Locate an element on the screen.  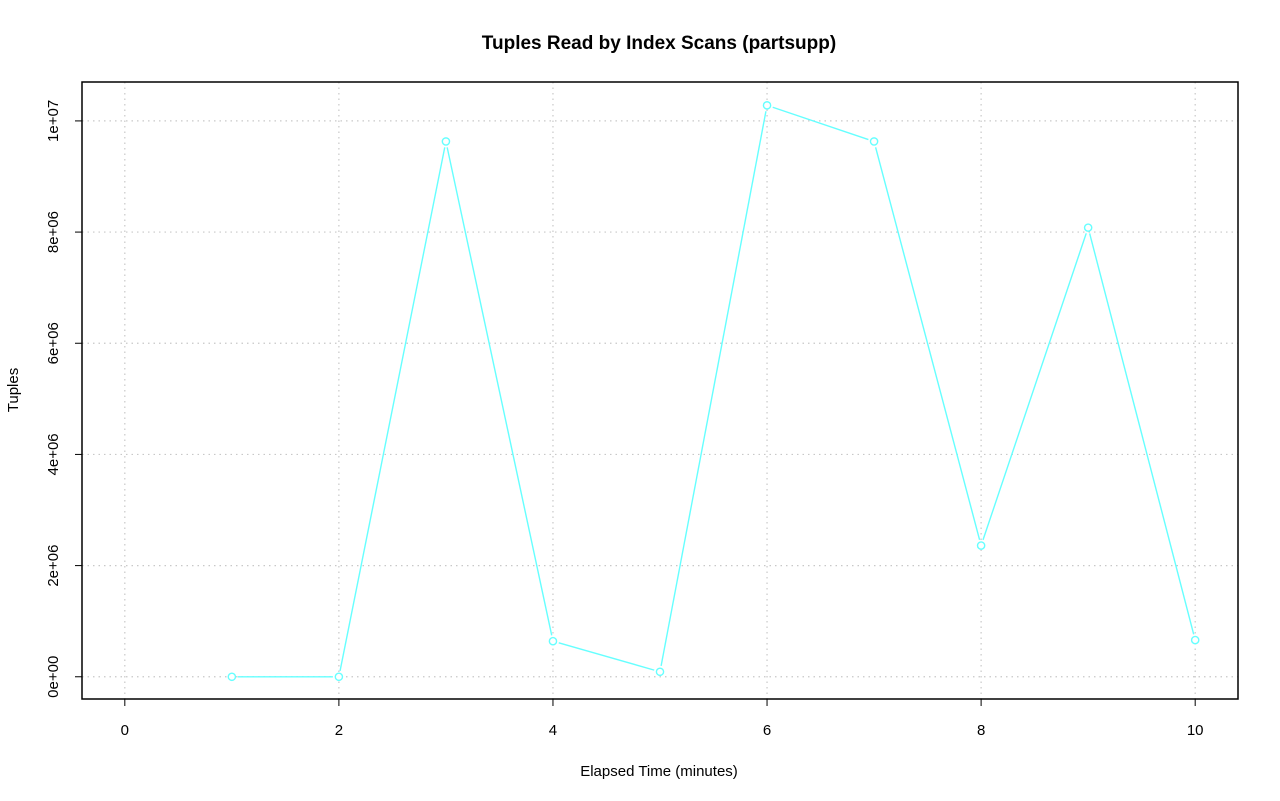
x-tick-label: 4 is located at coordinates (553, 730).